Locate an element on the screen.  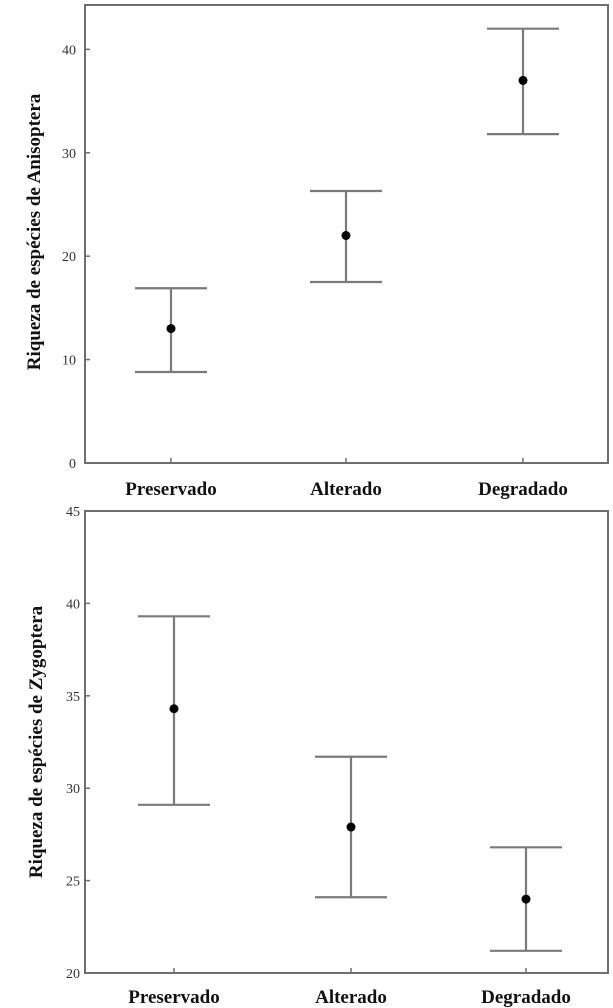
x-axis-zygoptera: Preservado Alterado Degradado is located at coordinates (349, 988).